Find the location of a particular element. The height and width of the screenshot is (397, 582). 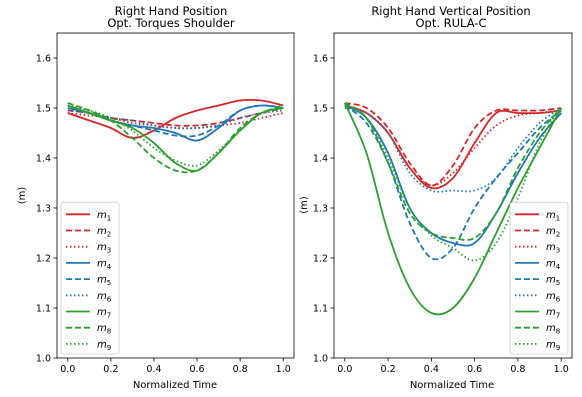

x-axis-label-right: Normalized Time is located at coordinates (452, 385).